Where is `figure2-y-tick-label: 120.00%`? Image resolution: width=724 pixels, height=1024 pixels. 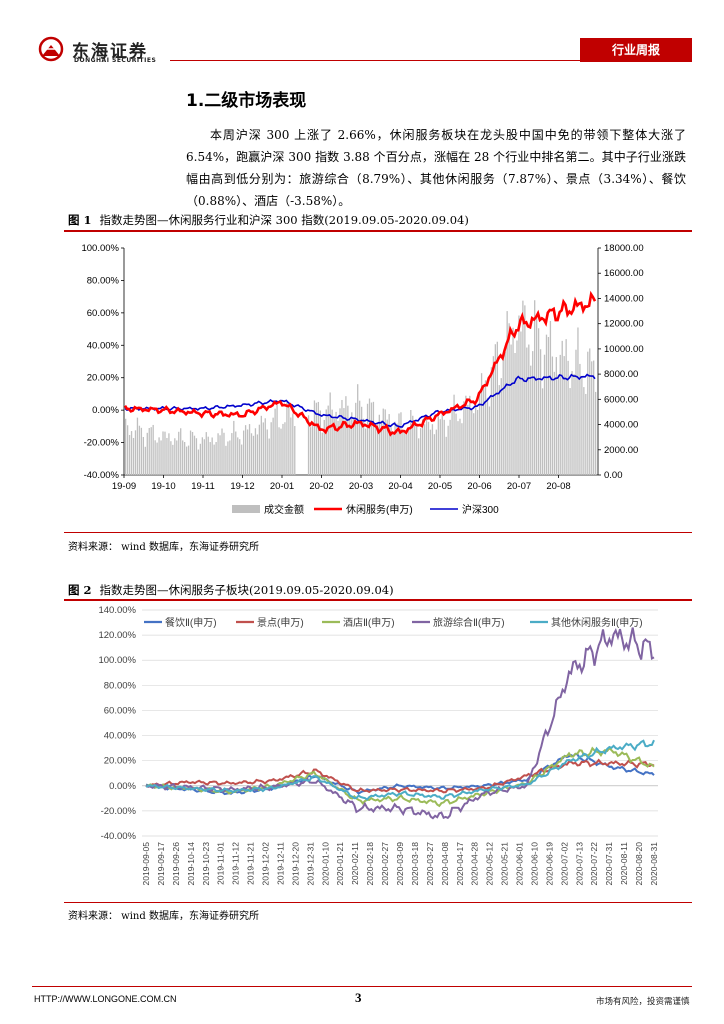 figure2-y-tick-label: 120.00% is located at coordinates (117, 635).